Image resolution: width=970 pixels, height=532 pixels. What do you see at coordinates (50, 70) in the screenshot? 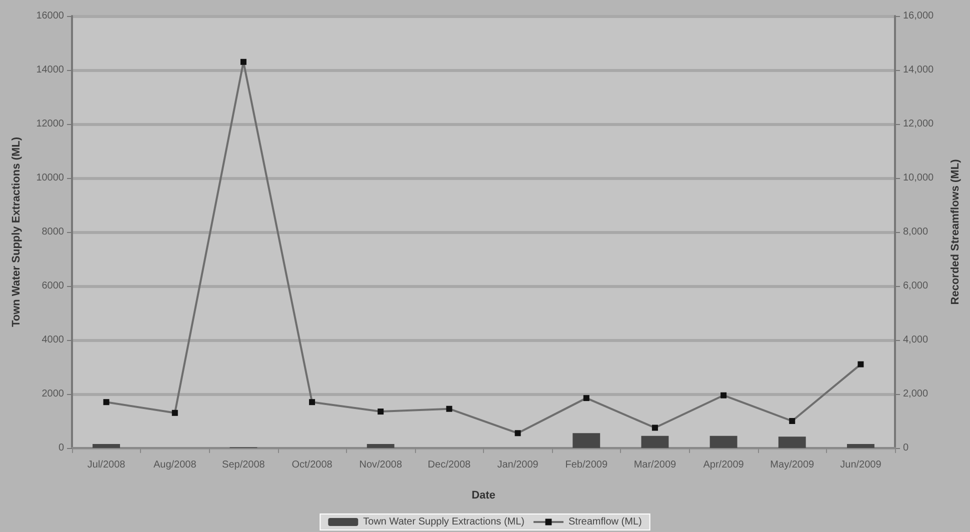
I see `y-tick-label: 14000` at bounding box center [50, 70].